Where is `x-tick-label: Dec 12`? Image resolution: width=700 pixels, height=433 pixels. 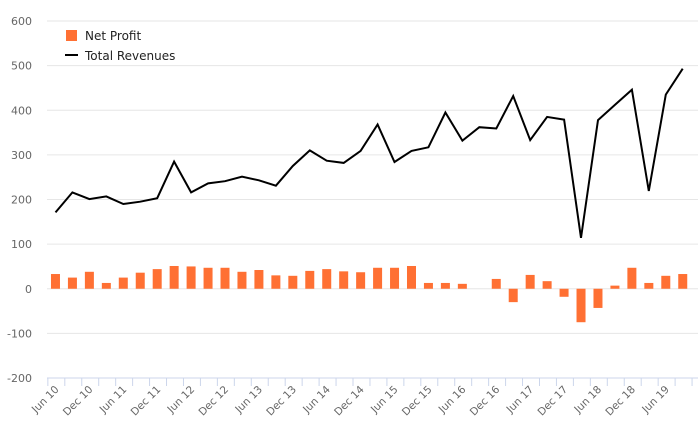 x-tick-label: Dec 12 is located at coordinates (213, 401).